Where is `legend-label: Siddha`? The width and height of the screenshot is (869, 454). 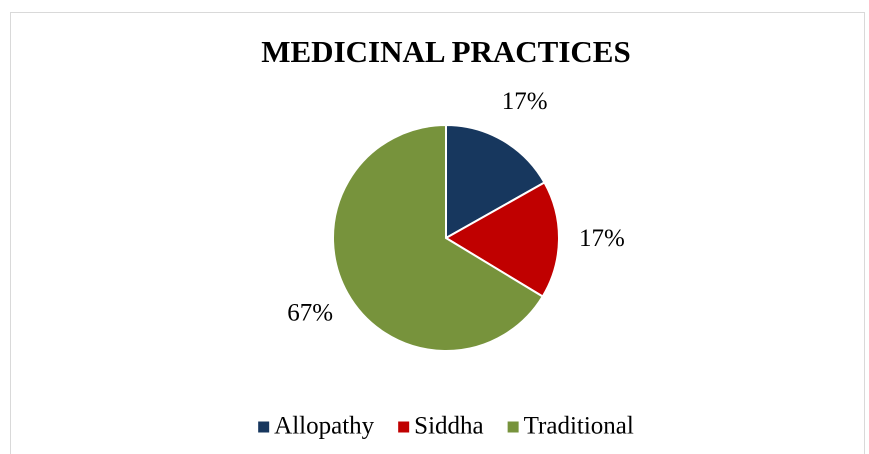 legend-label: Siddha is located at coordinates (448, 426).